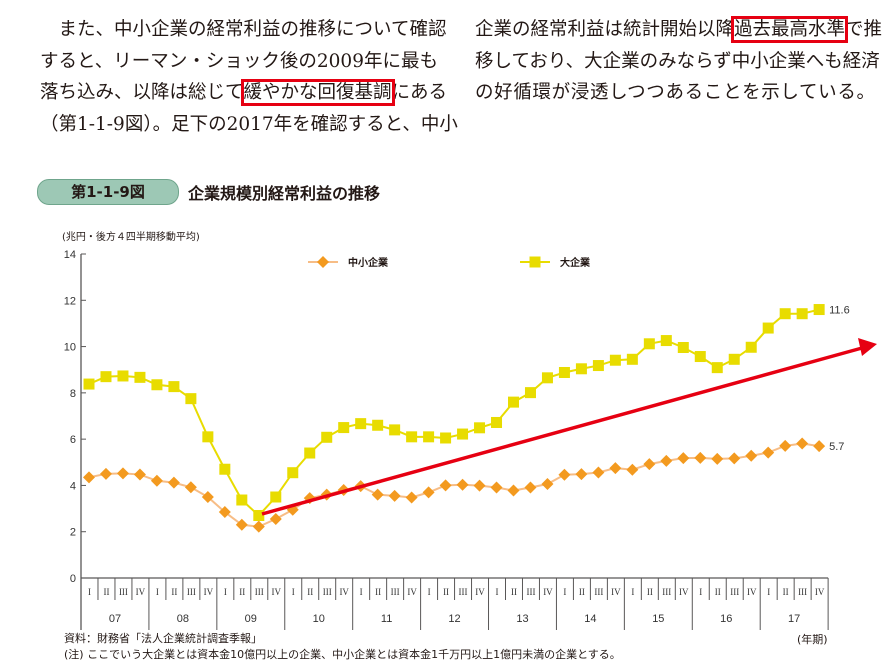 The image size is (889, 667). Describe the element at coordinates (183, 619) in the screenshot. I see `year-label: 08` at that location.